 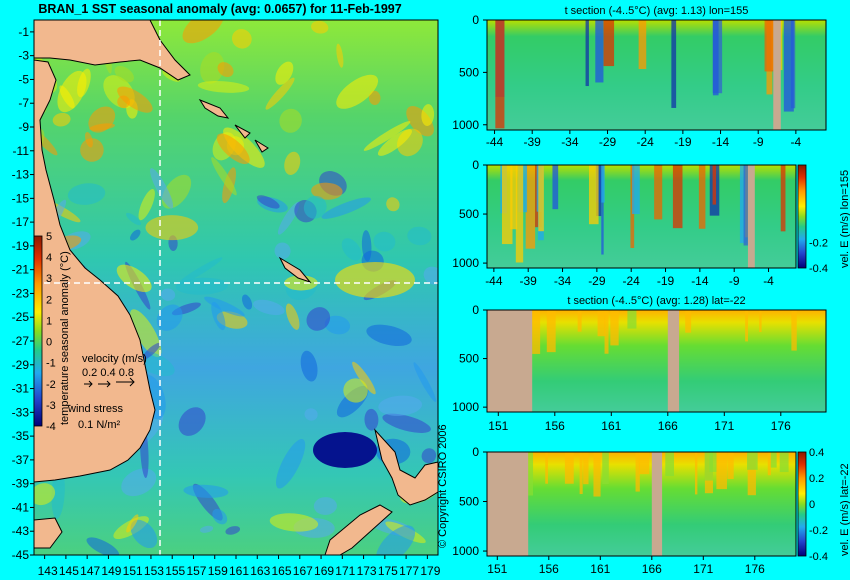 What do you see at coordinates (282, 571) in the screenshot?
I see `map-x-tick-label: 165` at bounding box center [282, 571].